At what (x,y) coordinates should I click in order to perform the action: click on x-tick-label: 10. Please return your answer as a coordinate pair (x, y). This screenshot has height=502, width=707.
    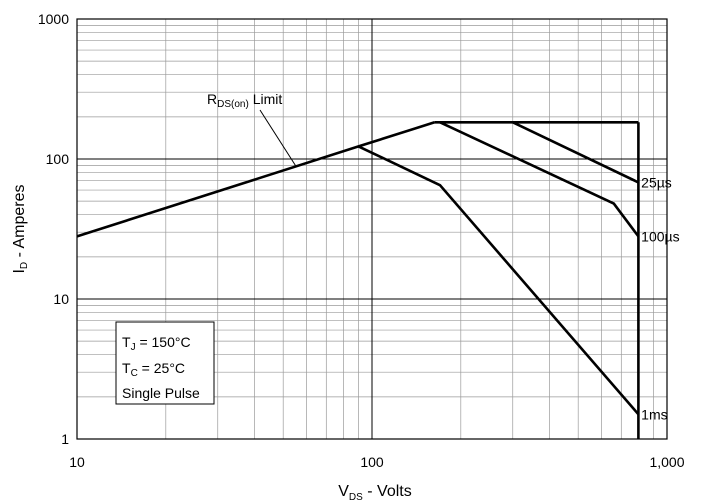
    Looking at the image, I should click on (77, 462).